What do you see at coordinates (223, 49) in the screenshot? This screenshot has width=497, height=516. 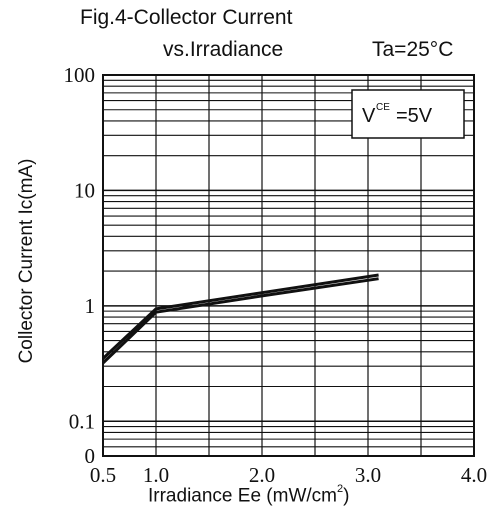 I see `chart-subtitle: vs.Irradiance` at bounding box center [223, 49].